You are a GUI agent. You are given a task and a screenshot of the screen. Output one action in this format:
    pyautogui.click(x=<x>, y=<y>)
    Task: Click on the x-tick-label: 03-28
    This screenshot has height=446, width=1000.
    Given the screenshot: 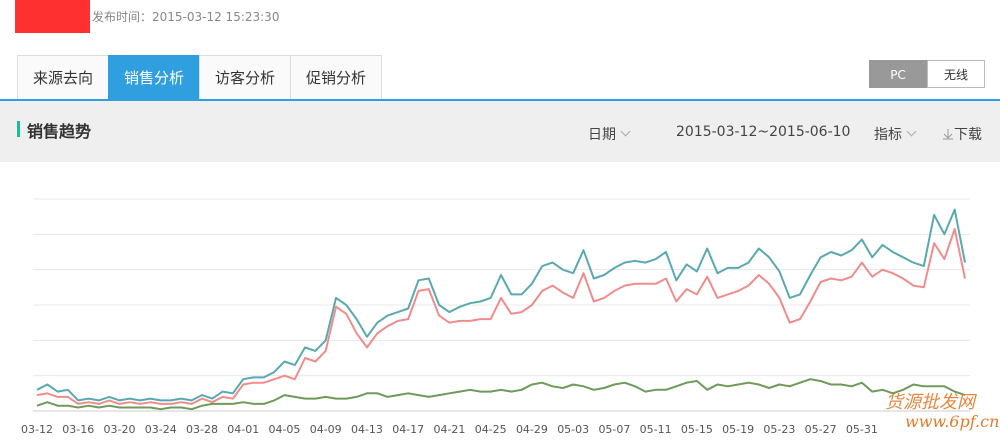 What is the action you would take?
    pyautogui.click(x=202, y=429)
    